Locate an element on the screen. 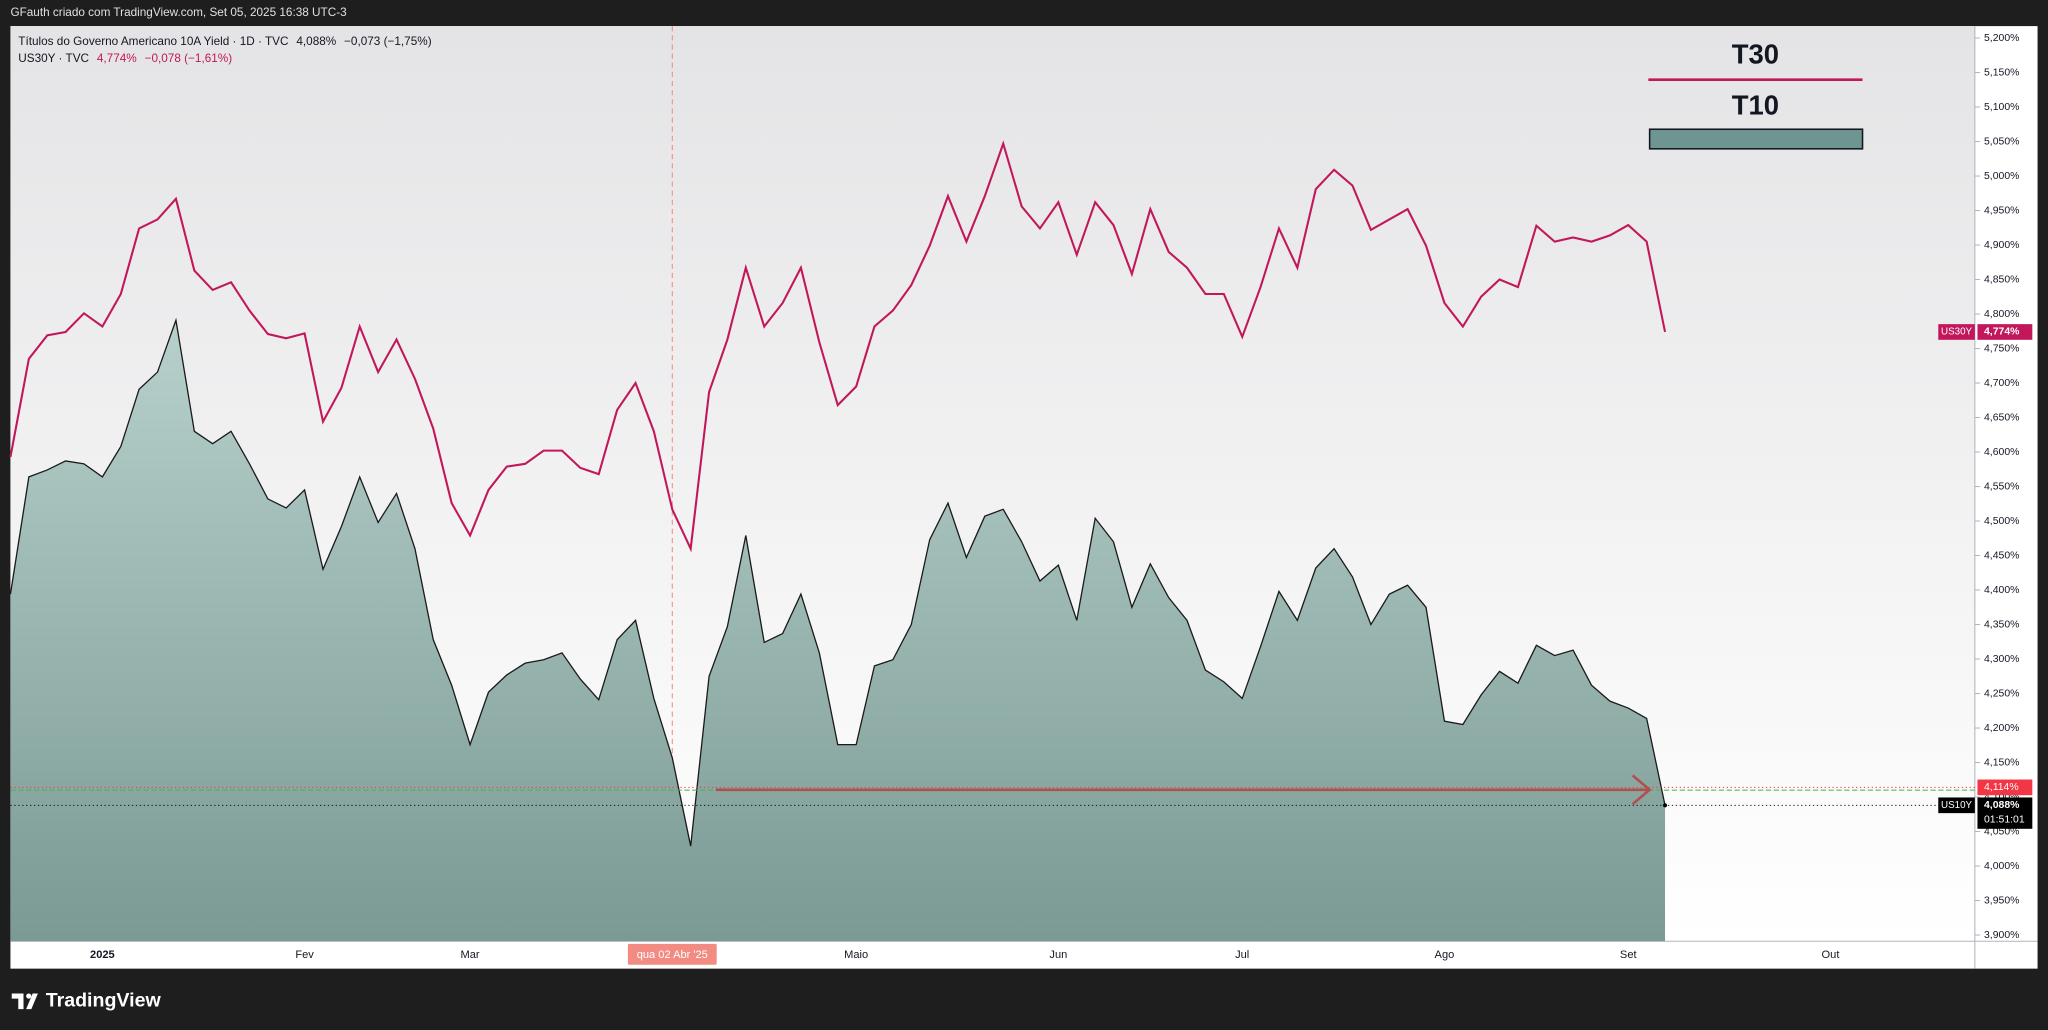  logo-text: TradingView is located at coordinates (104, 1000).